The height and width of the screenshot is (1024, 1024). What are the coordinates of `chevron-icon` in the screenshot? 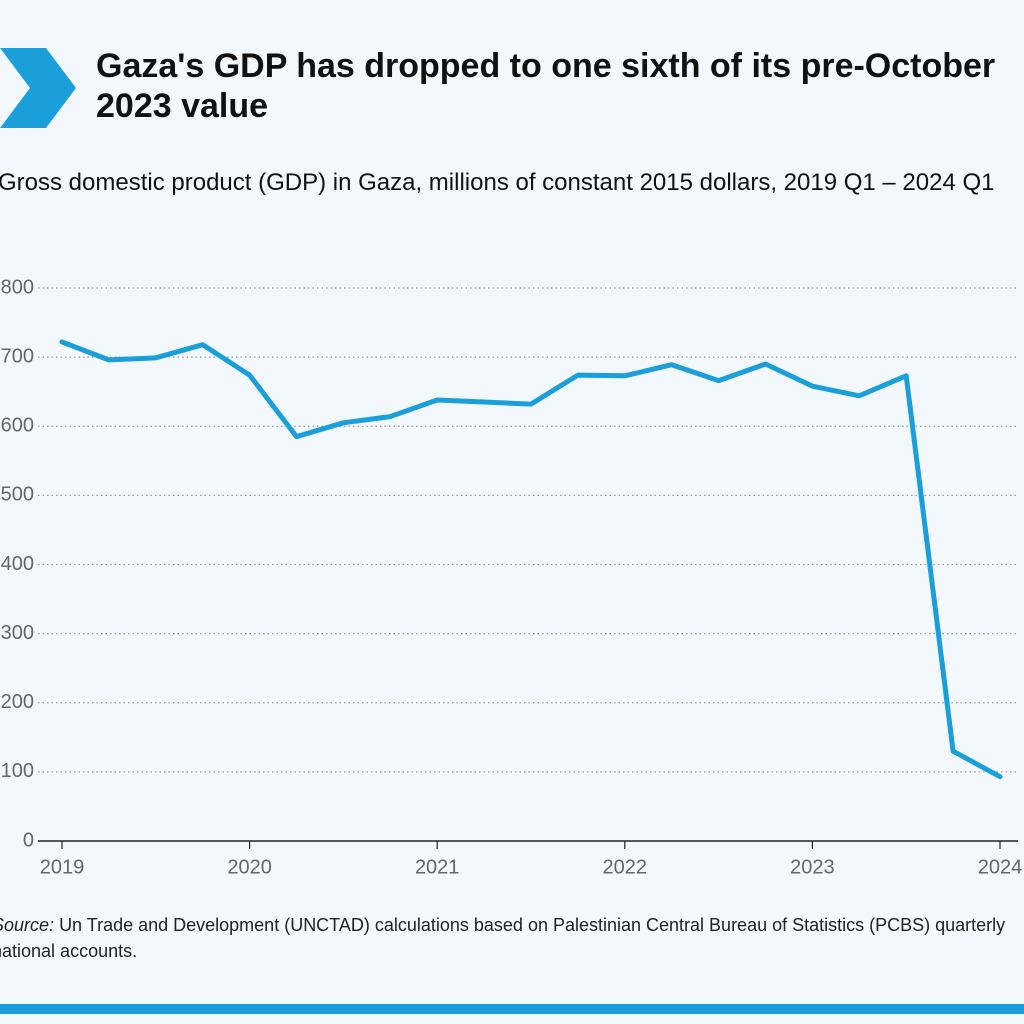 It's located at (38, 88).